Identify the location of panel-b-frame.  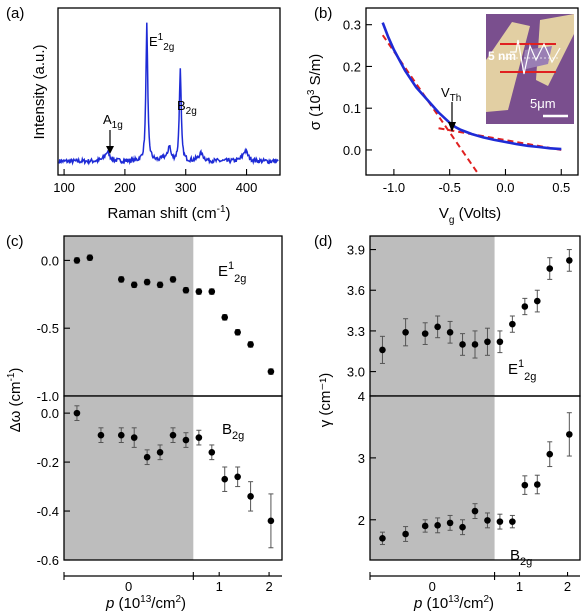
(472, 91).